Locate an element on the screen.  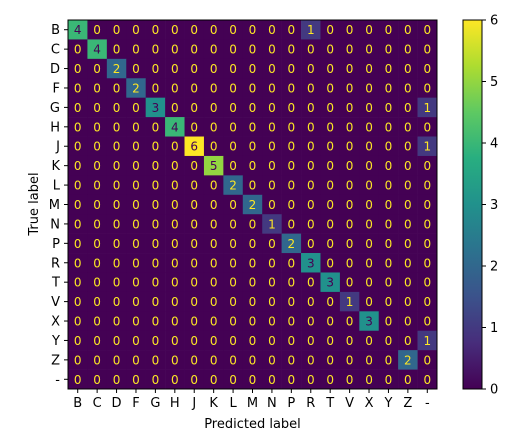
cell-value-label: 1 is located at coordinates (272, 224).